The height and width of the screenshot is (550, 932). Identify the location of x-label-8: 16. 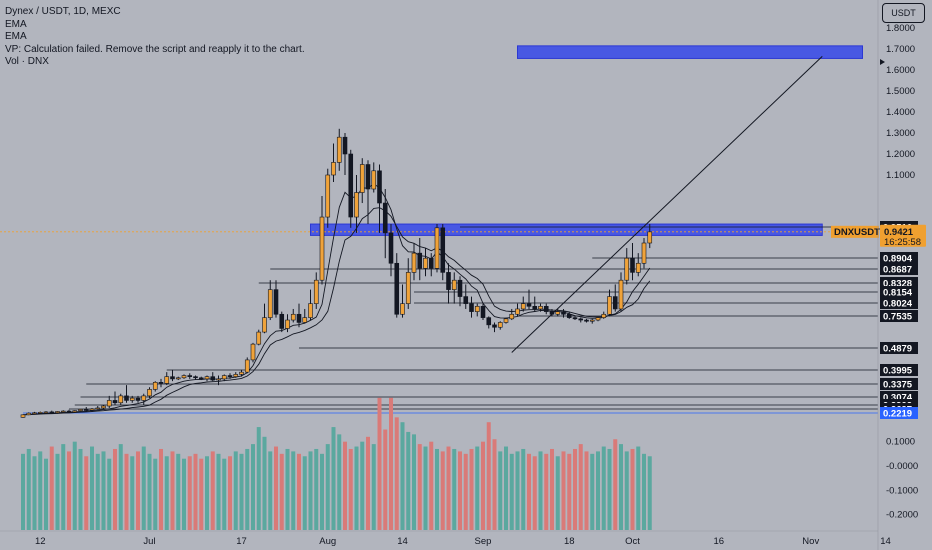
(718, 541).